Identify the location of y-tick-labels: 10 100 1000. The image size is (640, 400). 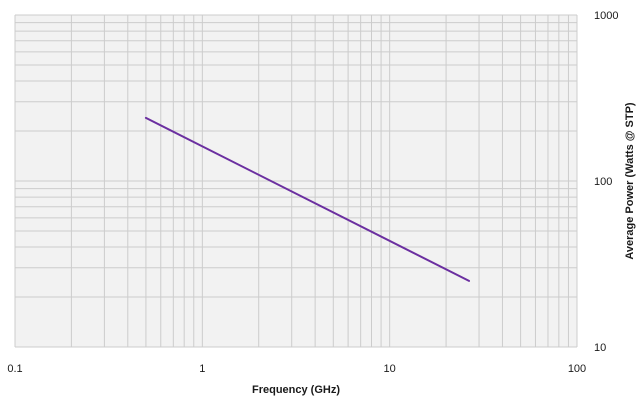
(606, 182).